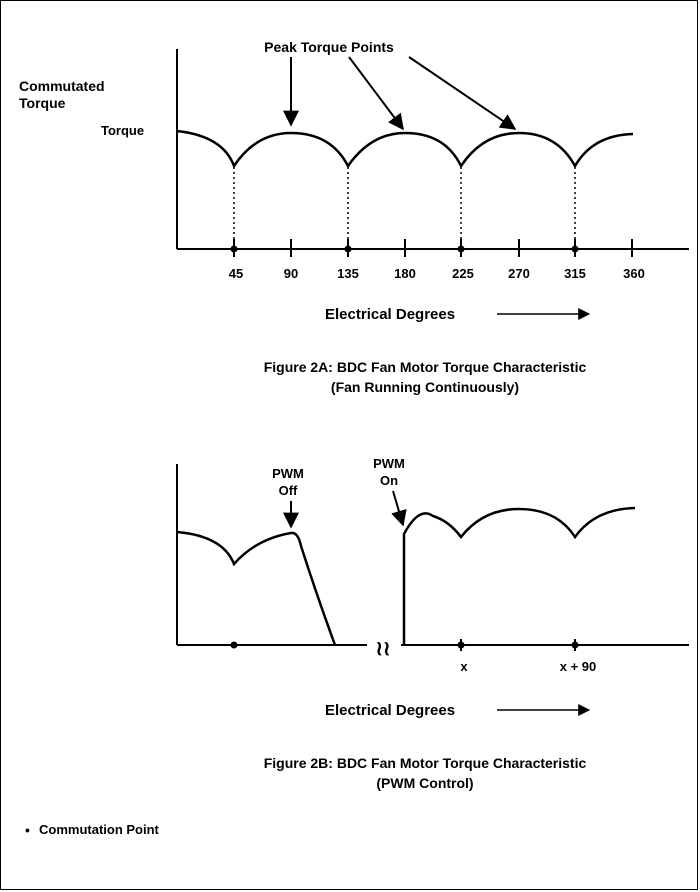  Describe the element at coordinates (519, 273) in the screenshot. I see `x-tick-270: 270` at that location.